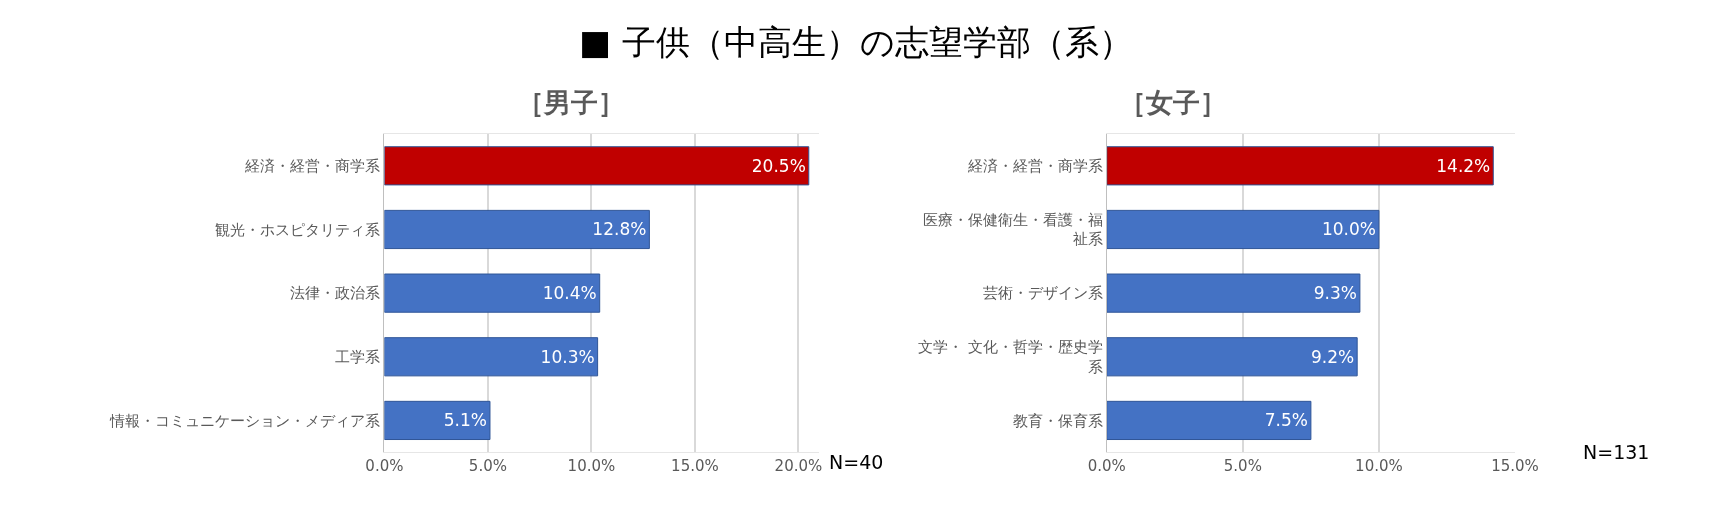 The image size is (1716, 525). What do you see at coordinates (619, 229) in the screenshot?
I see `data-label: 12.8%` at bounding box center [619, 229].